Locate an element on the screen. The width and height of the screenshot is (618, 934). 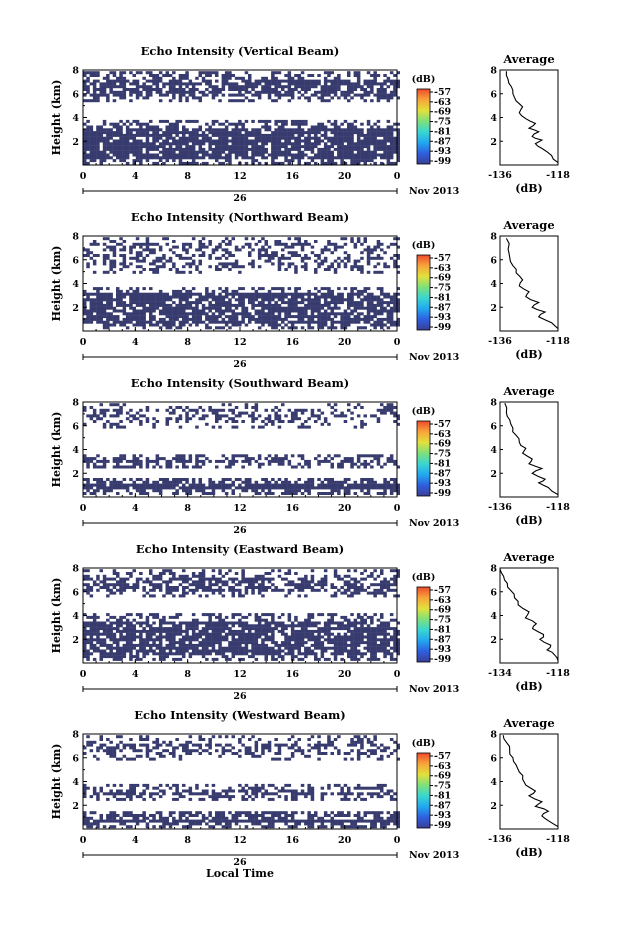
y-tick-label: 2 is located at coordinates (75, 474).